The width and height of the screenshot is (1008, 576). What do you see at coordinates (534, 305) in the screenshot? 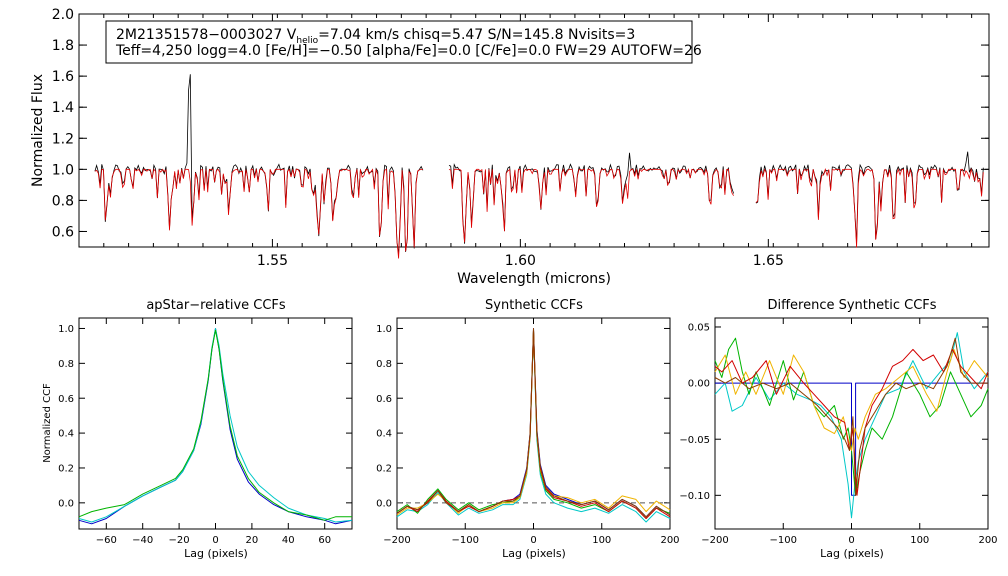
I see `panel-title: Synthetic CCFs` at bounding box center [534, 305].